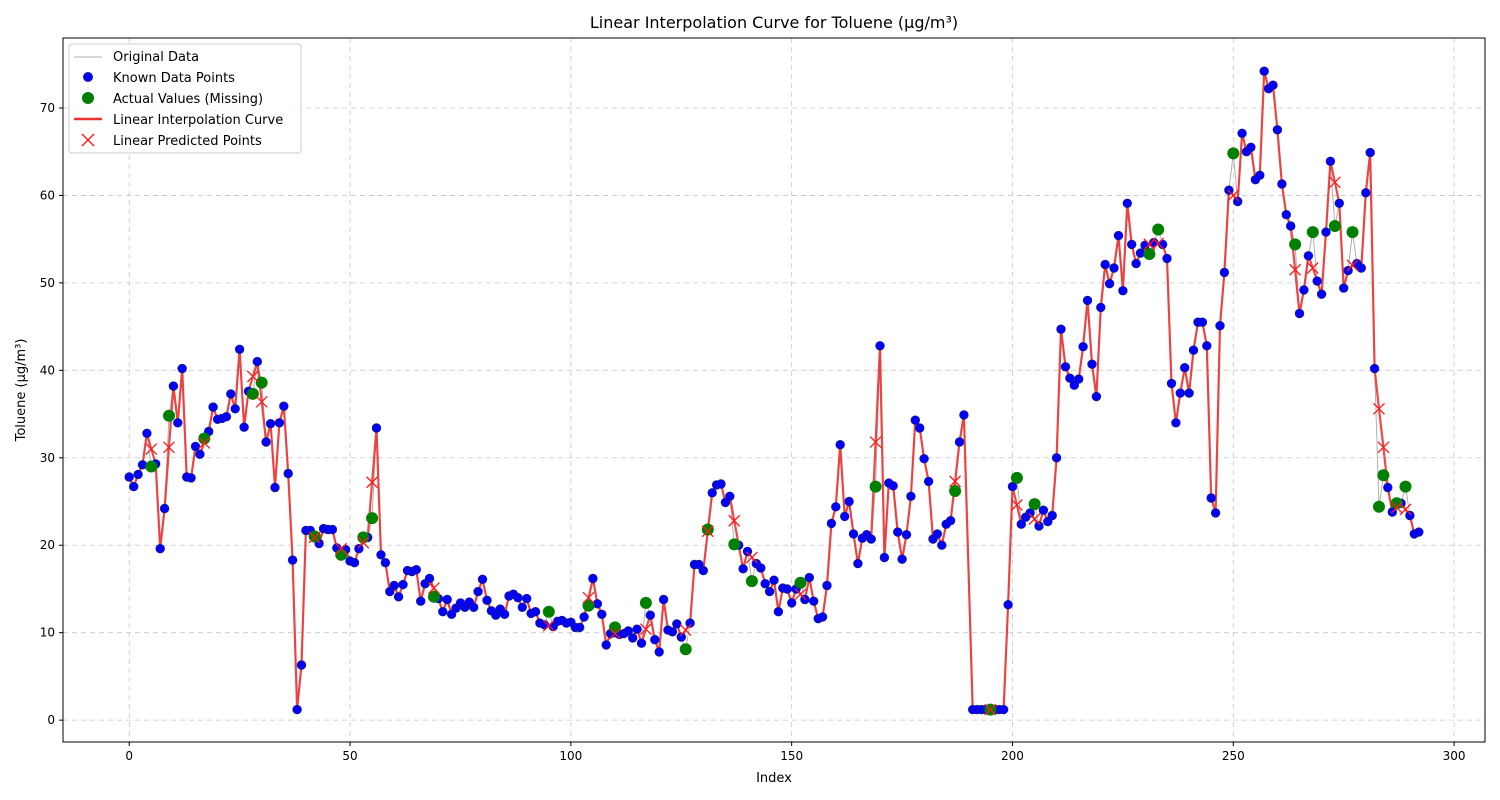 The width and height of the screenshot is (1500, 800). Describe the element at coordinates (47, 545) in the screenshot. I see `y-tick-label: 20` at that location.